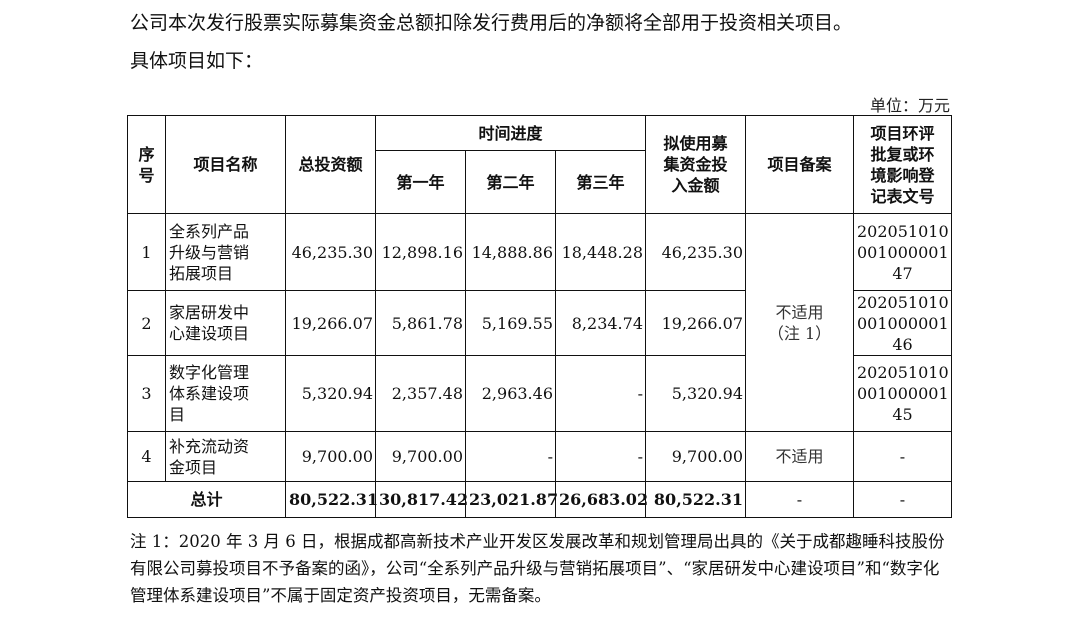 This screenshot has width=1080, height=625. What do you see at coordinates (331, 499) in the screenshot?
I see `total-total: 80,522.31` at bounding box center [331, 499].